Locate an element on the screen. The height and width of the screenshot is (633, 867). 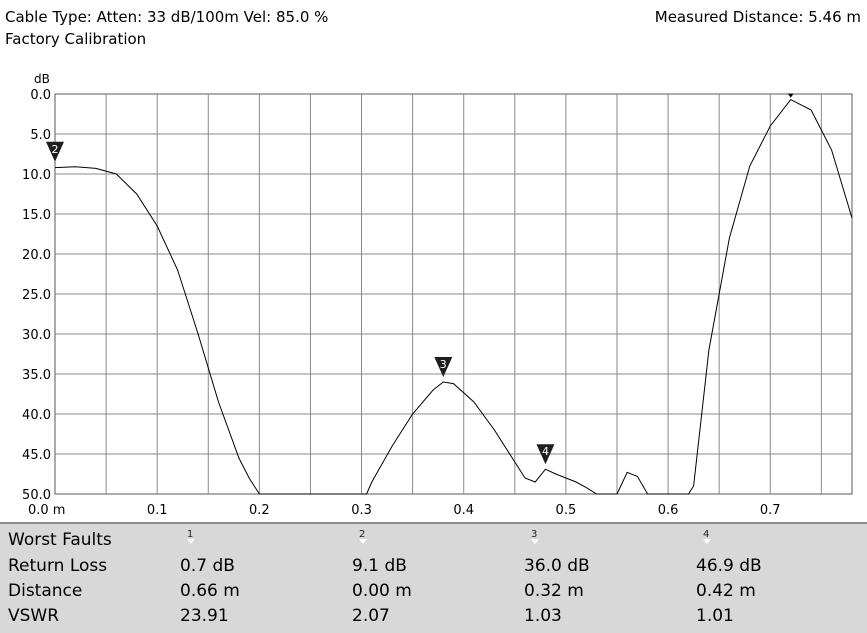
y-tick-label: 15.0 is located at coordinates (36, 215).